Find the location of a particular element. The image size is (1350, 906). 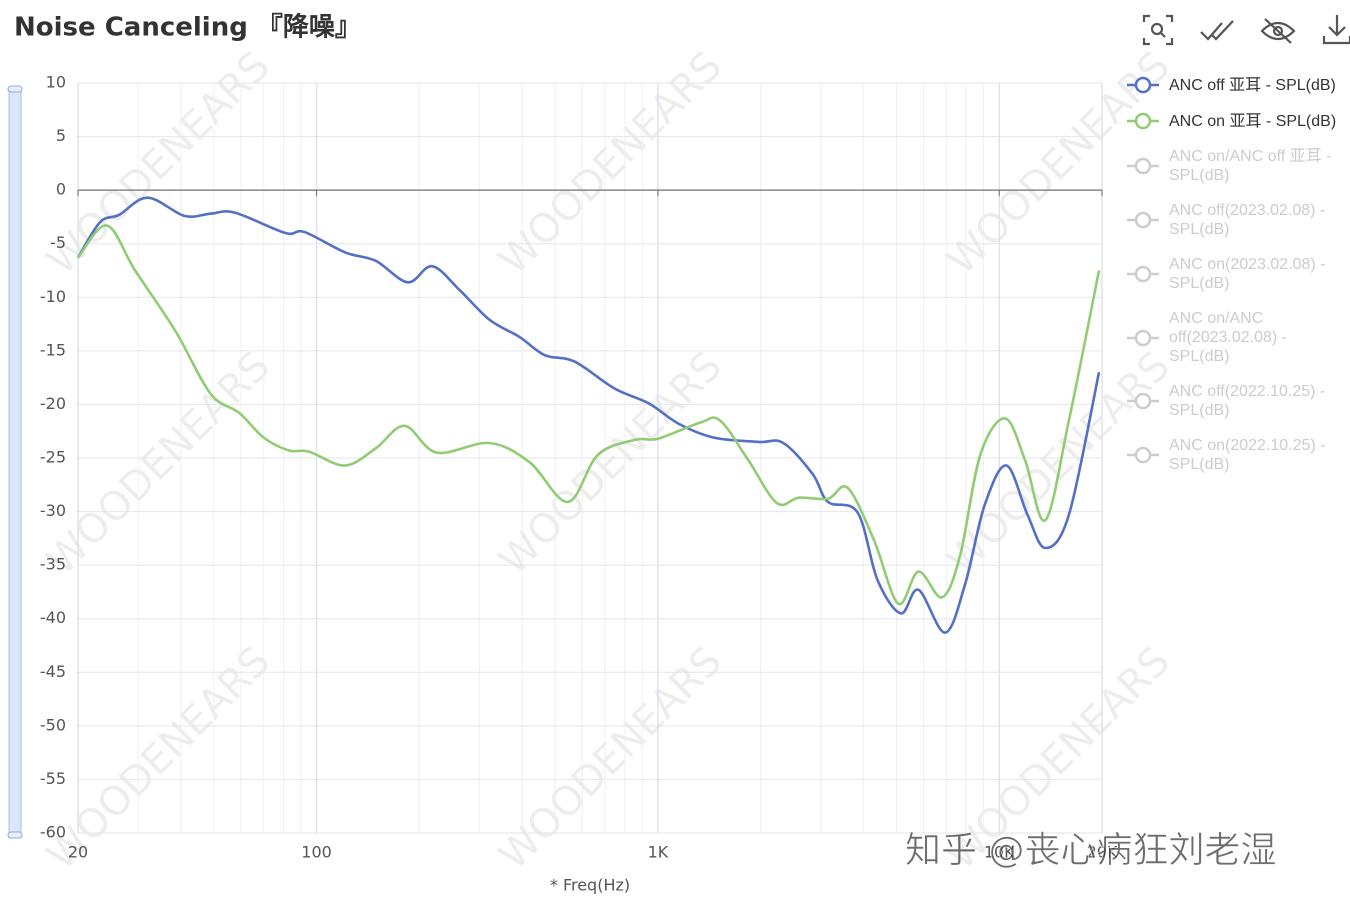

legend-entry: ANC on/ANC off(2023.02.08) - SPL(dB) is located at coordinates (1237, 337).